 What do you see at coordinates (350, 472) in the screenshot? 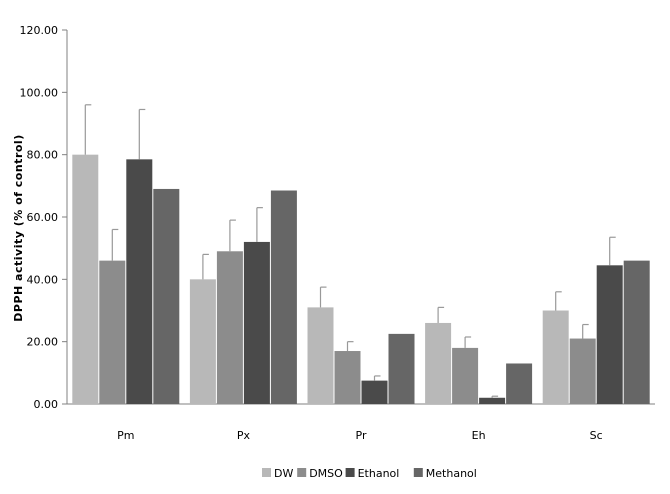
I see `legend-swatch-ethanol` at bounding box center [350, 472].